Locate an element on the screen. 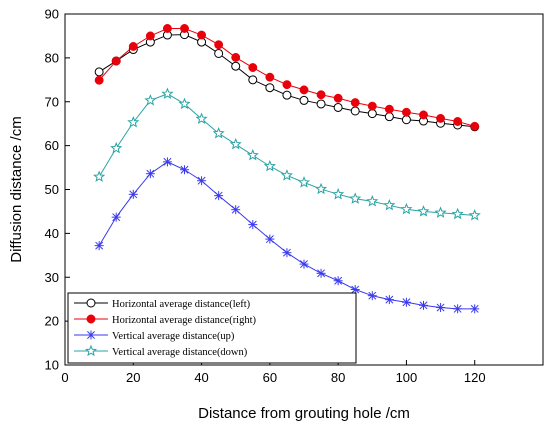 This screenshot has width=550, height=428. y-tick-label: 50 is located at coordinates (52, 189).